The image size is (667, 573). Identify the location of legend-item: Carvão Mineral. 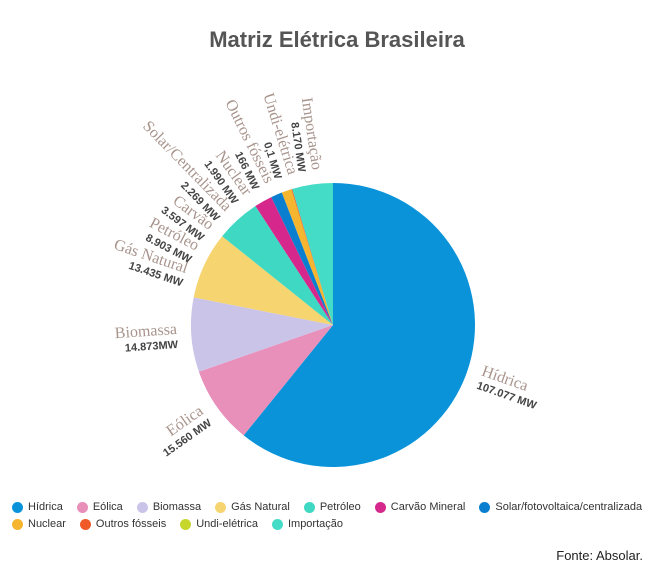
(420, 507).